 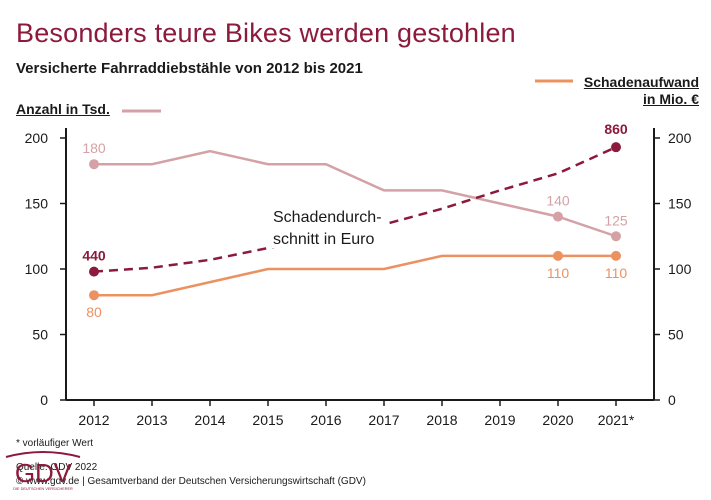 What do you see at coordinates (641, 82) in the screenshot?
I see `right-legend-line1: Schadenaufwand` at bounding box center [641, 82].